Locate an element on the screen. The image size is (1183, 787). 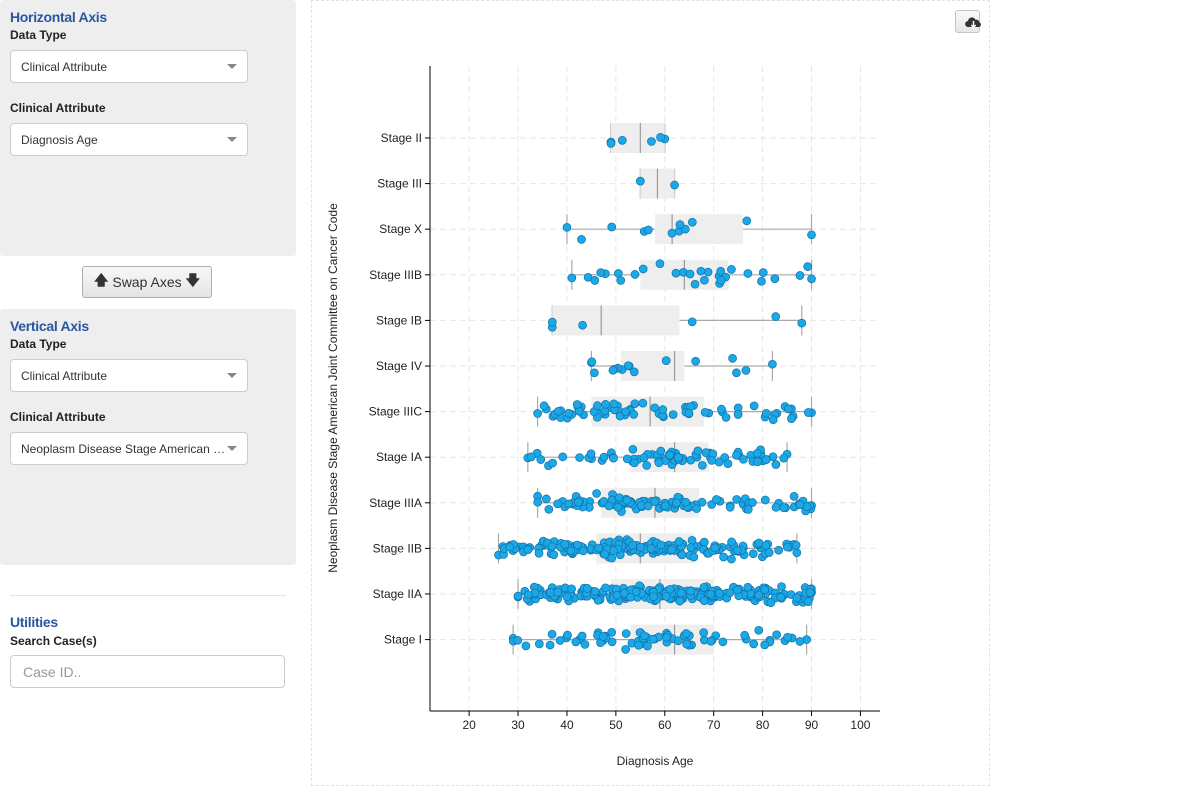
case-search-input is located at coordinates (147, 671).